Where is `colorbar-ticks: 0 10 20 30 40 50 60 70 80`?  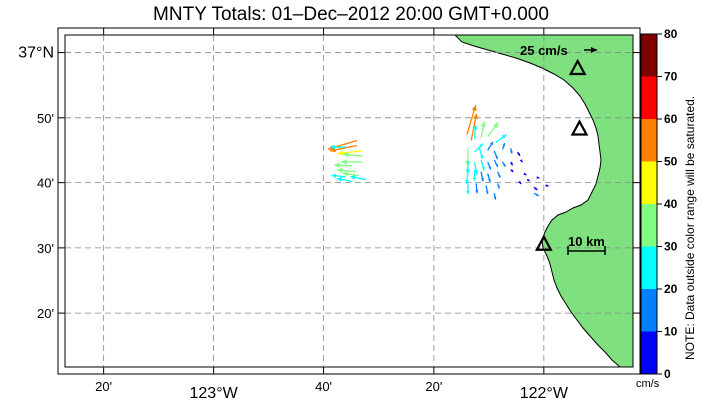 colorbar-ticks: 0 10 20 30 40 50 60 70 80 is located at coordinates (667, 204).